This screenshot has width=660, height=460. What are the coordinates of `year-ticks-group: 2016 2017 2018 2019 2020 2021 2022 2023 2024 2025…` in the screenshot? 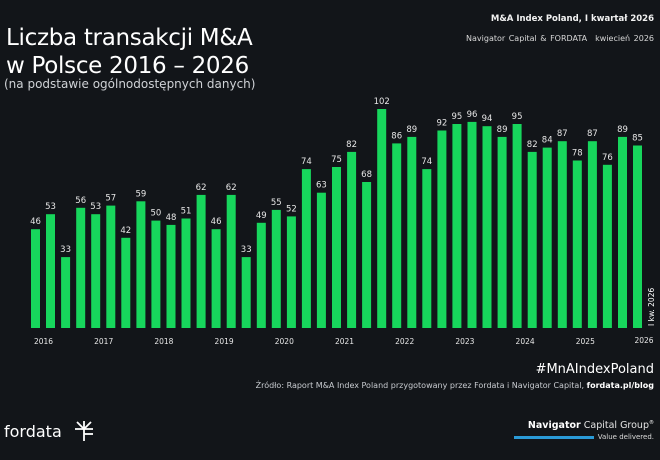 It's located at (344, 341).